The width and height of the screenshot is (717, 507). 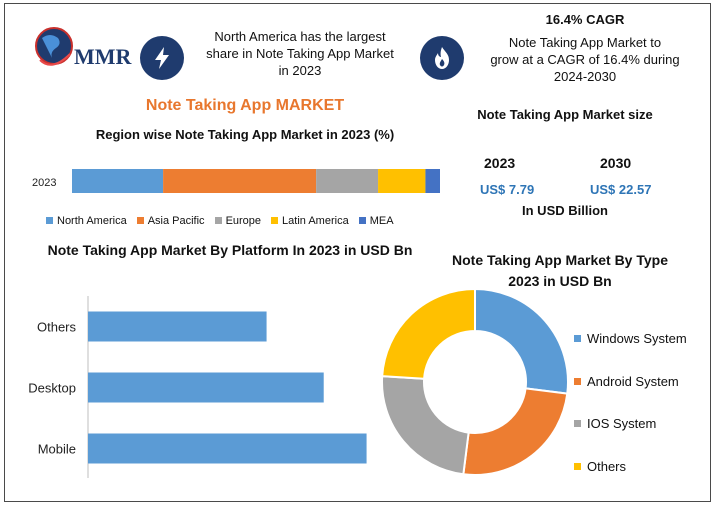 I want to click on region-category-label: 2023, so click(x=44, y=183).